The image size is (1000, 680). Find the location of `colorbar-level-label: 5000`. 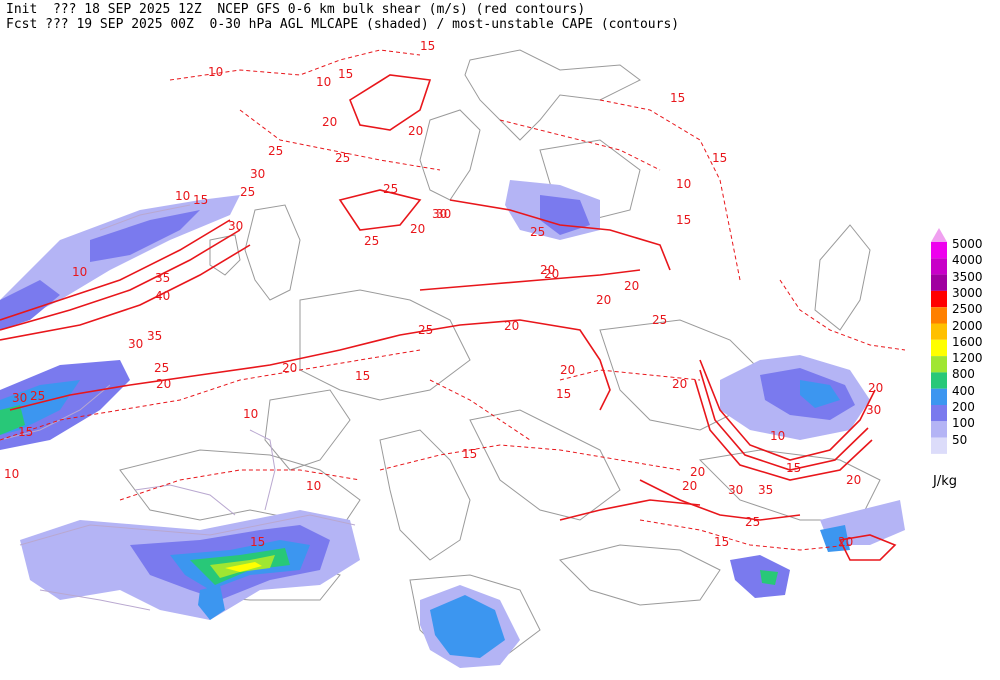

colorbar-level-label: 5000 is located at coordinates (967, 244).